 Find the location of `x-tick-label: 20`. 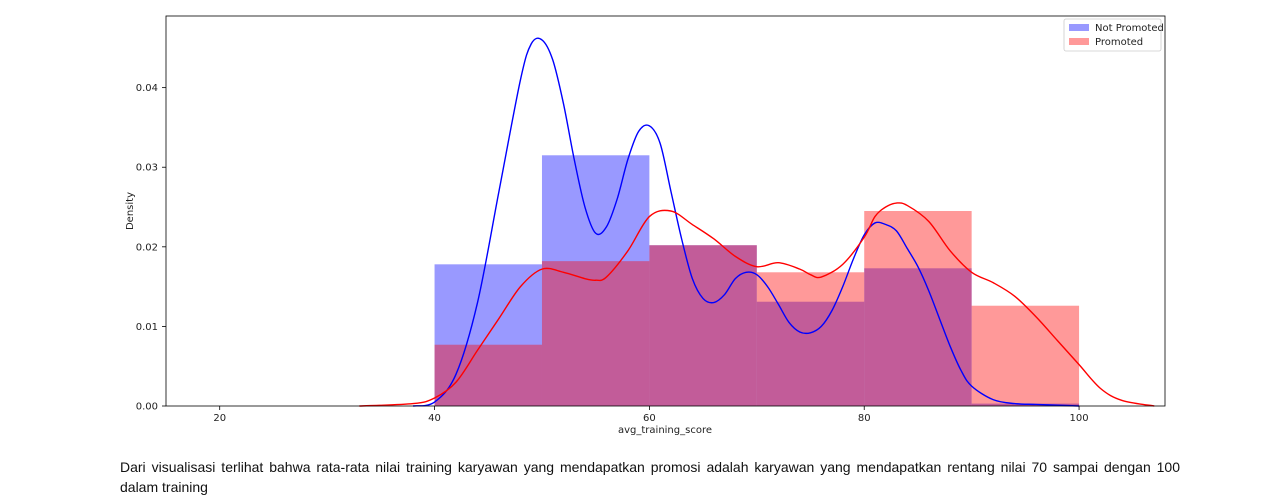

x-tick-label: 20 is located at coordinates (219, 418).